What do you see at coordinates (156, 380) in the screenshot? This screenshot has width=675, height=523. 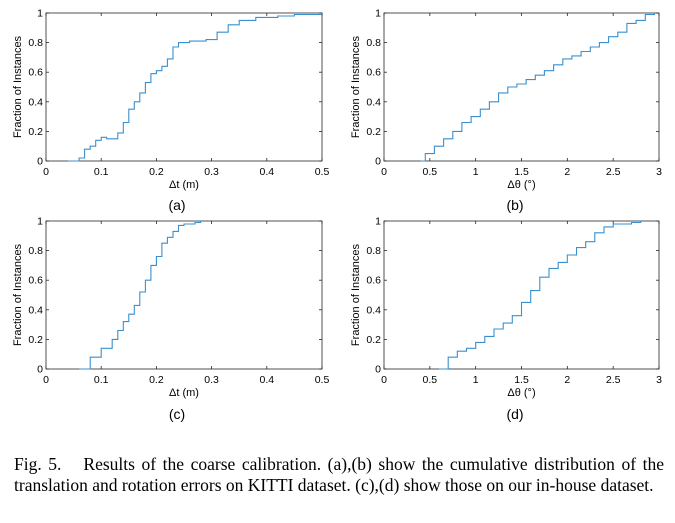 I see `x-tick-label-c: 0.2` at bounding box center [156, 380].